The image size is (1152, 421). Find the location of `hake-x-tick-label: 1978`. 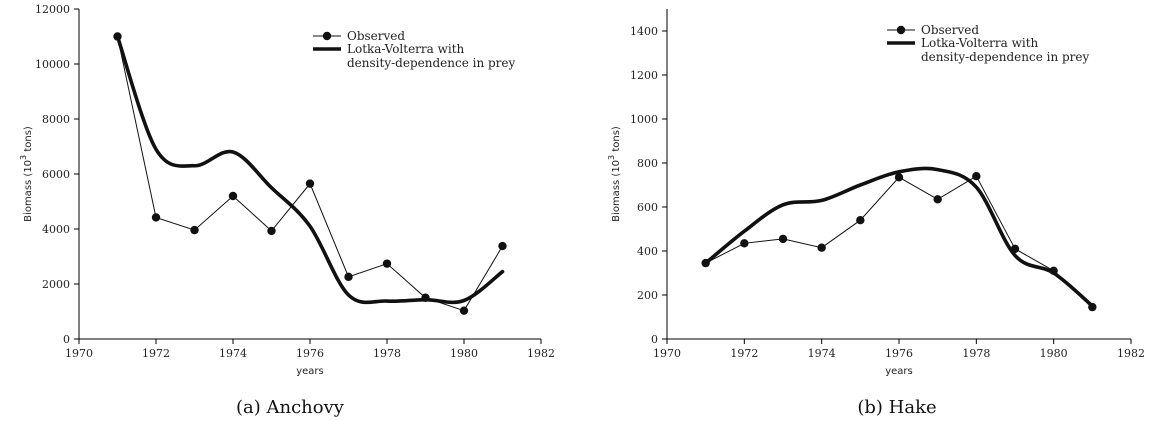

hake-x-tick-label: 1978 is located at coordinates (976, 353).